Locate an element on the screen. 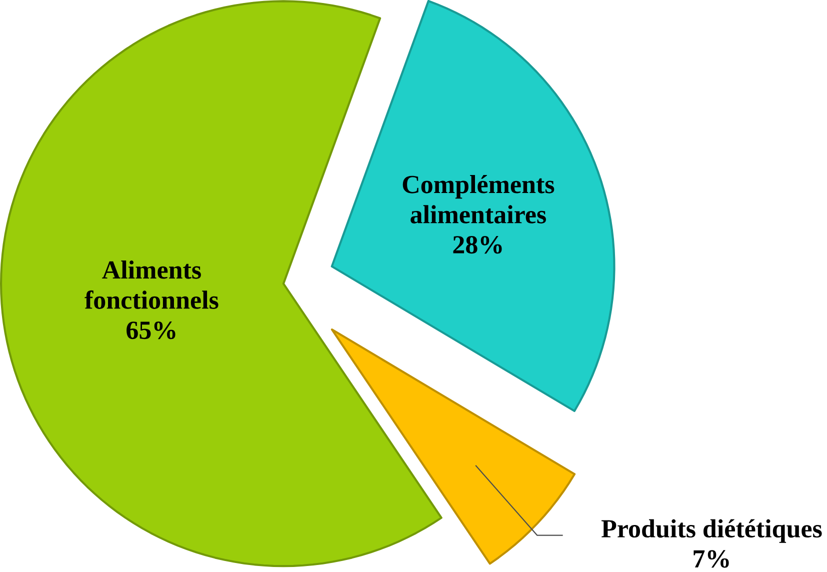 This screenshot has width=827, height=572. slice-label: Produits diététiques is located at coordinates (711, 531).